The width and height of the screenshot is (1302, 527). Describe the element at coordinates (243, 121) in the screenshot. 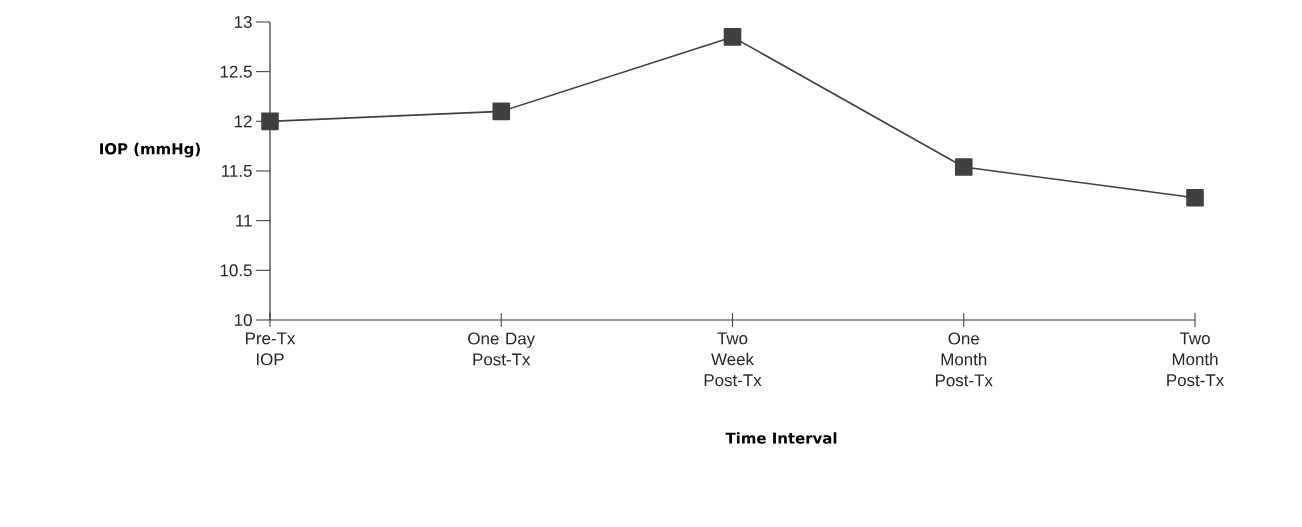

I see `y-tick-label: 12` at that location.